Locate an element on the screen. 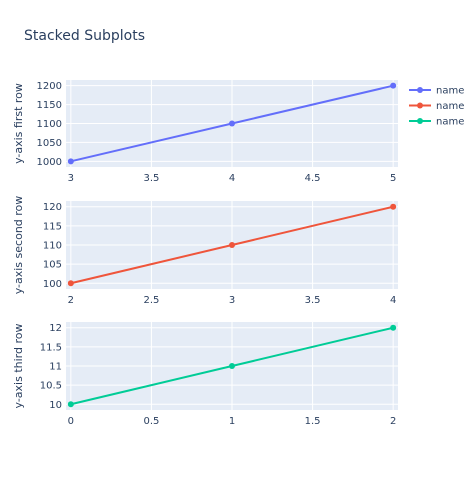 This screenshot has height=479, width=474. y-axis-label: y-axis second row is located at coordinates (18, 245).